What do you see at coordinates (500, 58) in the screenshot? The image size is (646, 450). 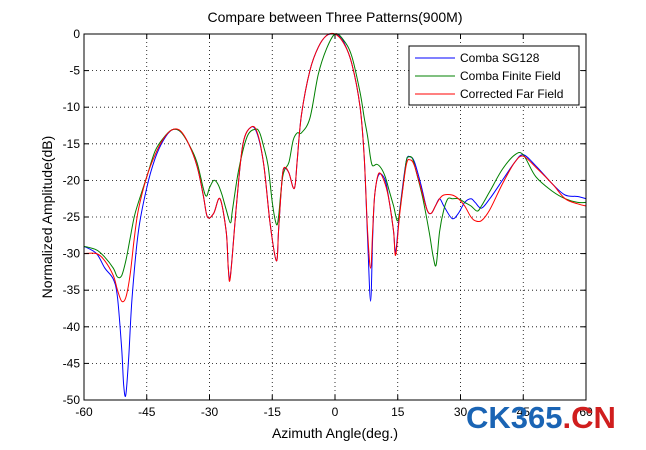 I see `legend-label-1: Comba SG128` at bounding box center [500, 58].